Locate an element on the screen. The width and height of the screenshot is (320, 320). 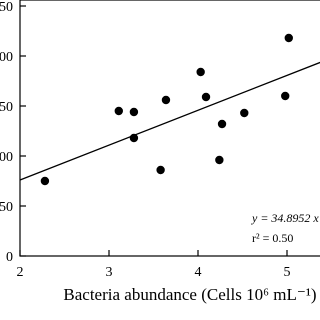
x-tick-label: 3 is located at coordinates (109, 272).